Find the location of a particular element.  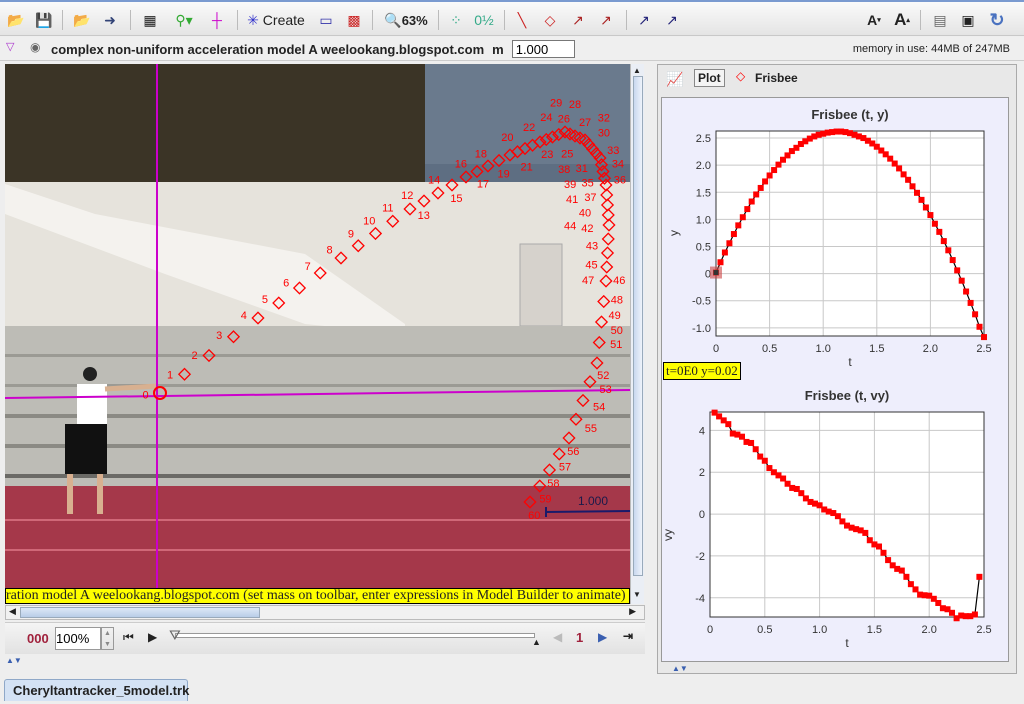

path-icon: ╲ is located at coordinates (522, 19).